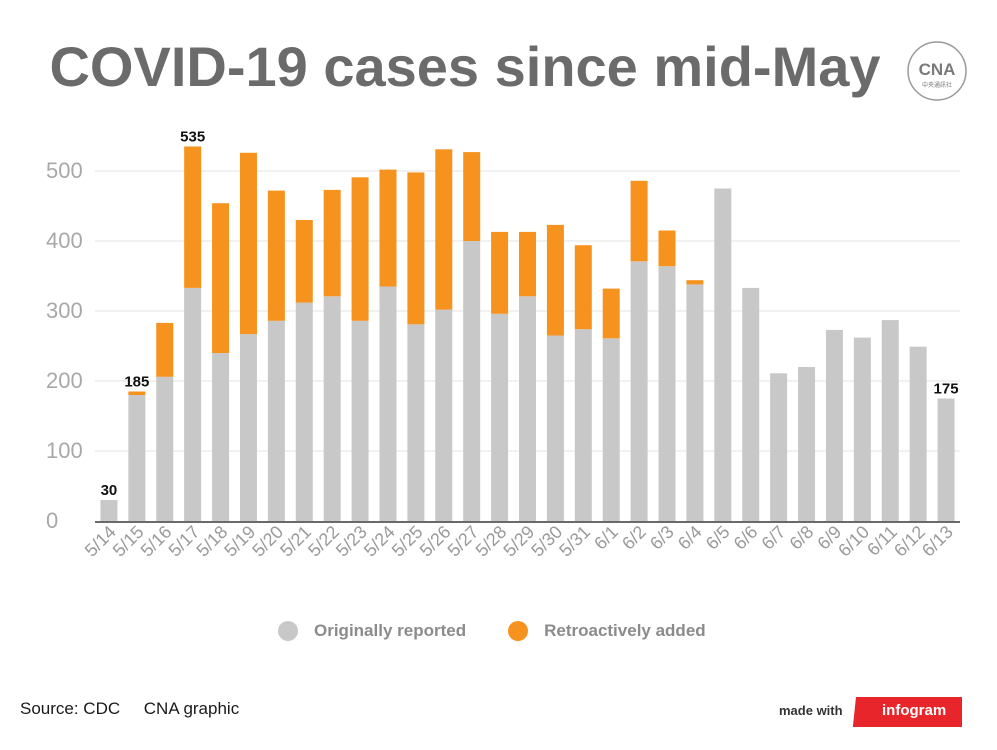 This screenshot has height=750, width=997. I want to click on data-label: 175, so click(946, 389).